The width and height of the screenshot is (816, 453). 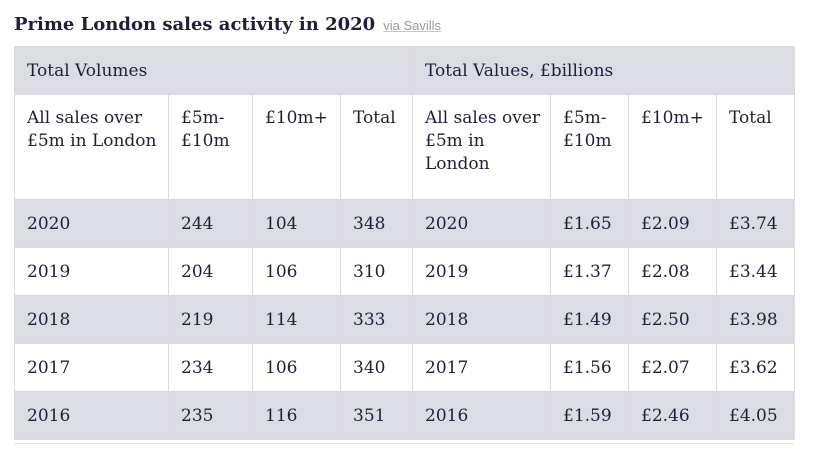 I want to click on group-header-values: Total Values, £billions, so click(x=603, y=70).